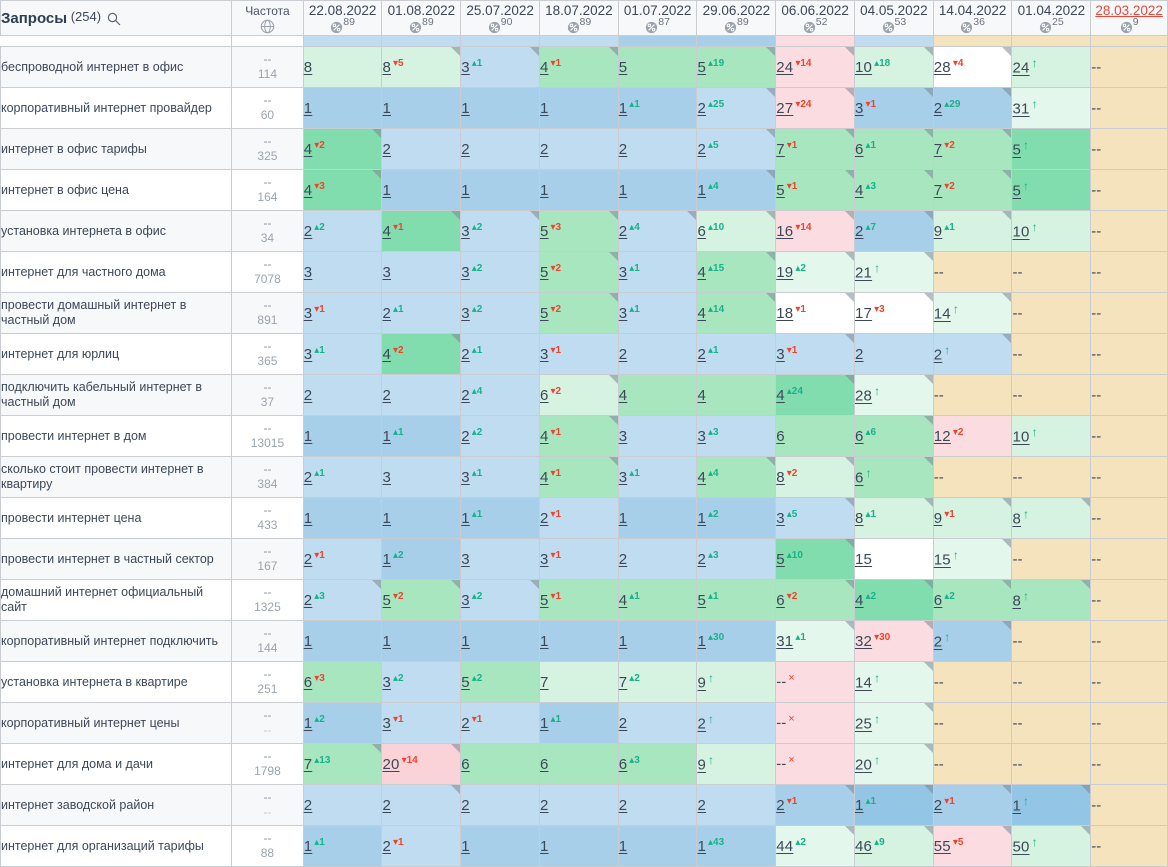 The height and width of the screenshot is (867, 1168). Describe the element at coordinates (1051, 149) in the screenshot. I see `position-cell: 5 ↑` at that location.